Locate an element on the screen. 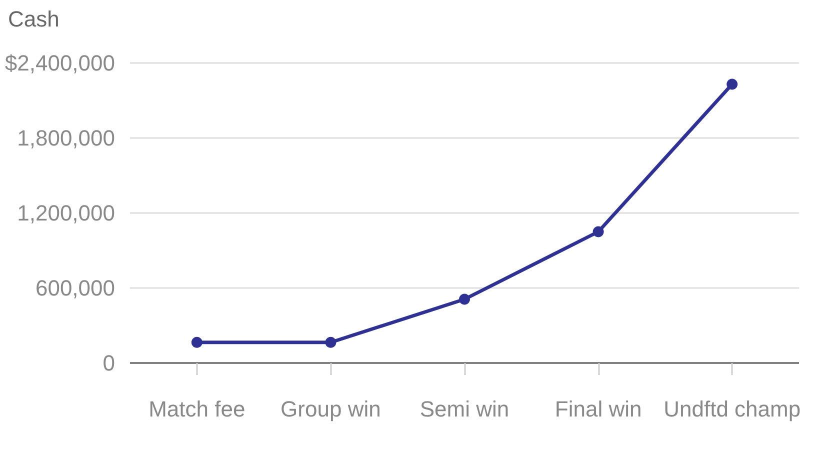 The width and height of the screenshot is (839, 472). x-tick-label: Semi win is located at coordinates (465, 409).